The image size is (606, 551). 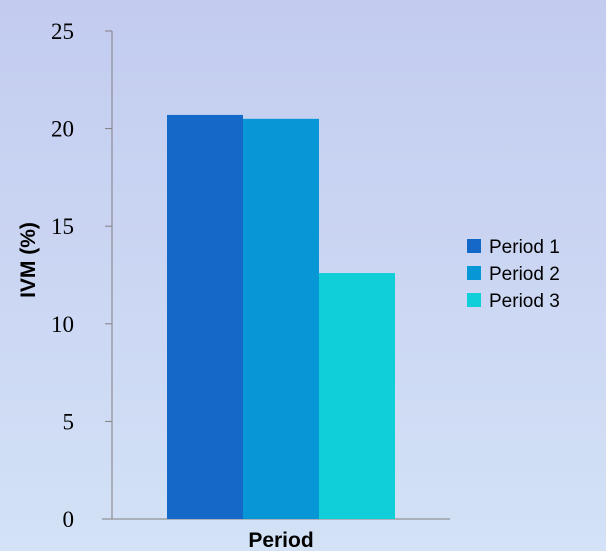 I want to click on legend-label: Period 3, so click(x=524, y=301).